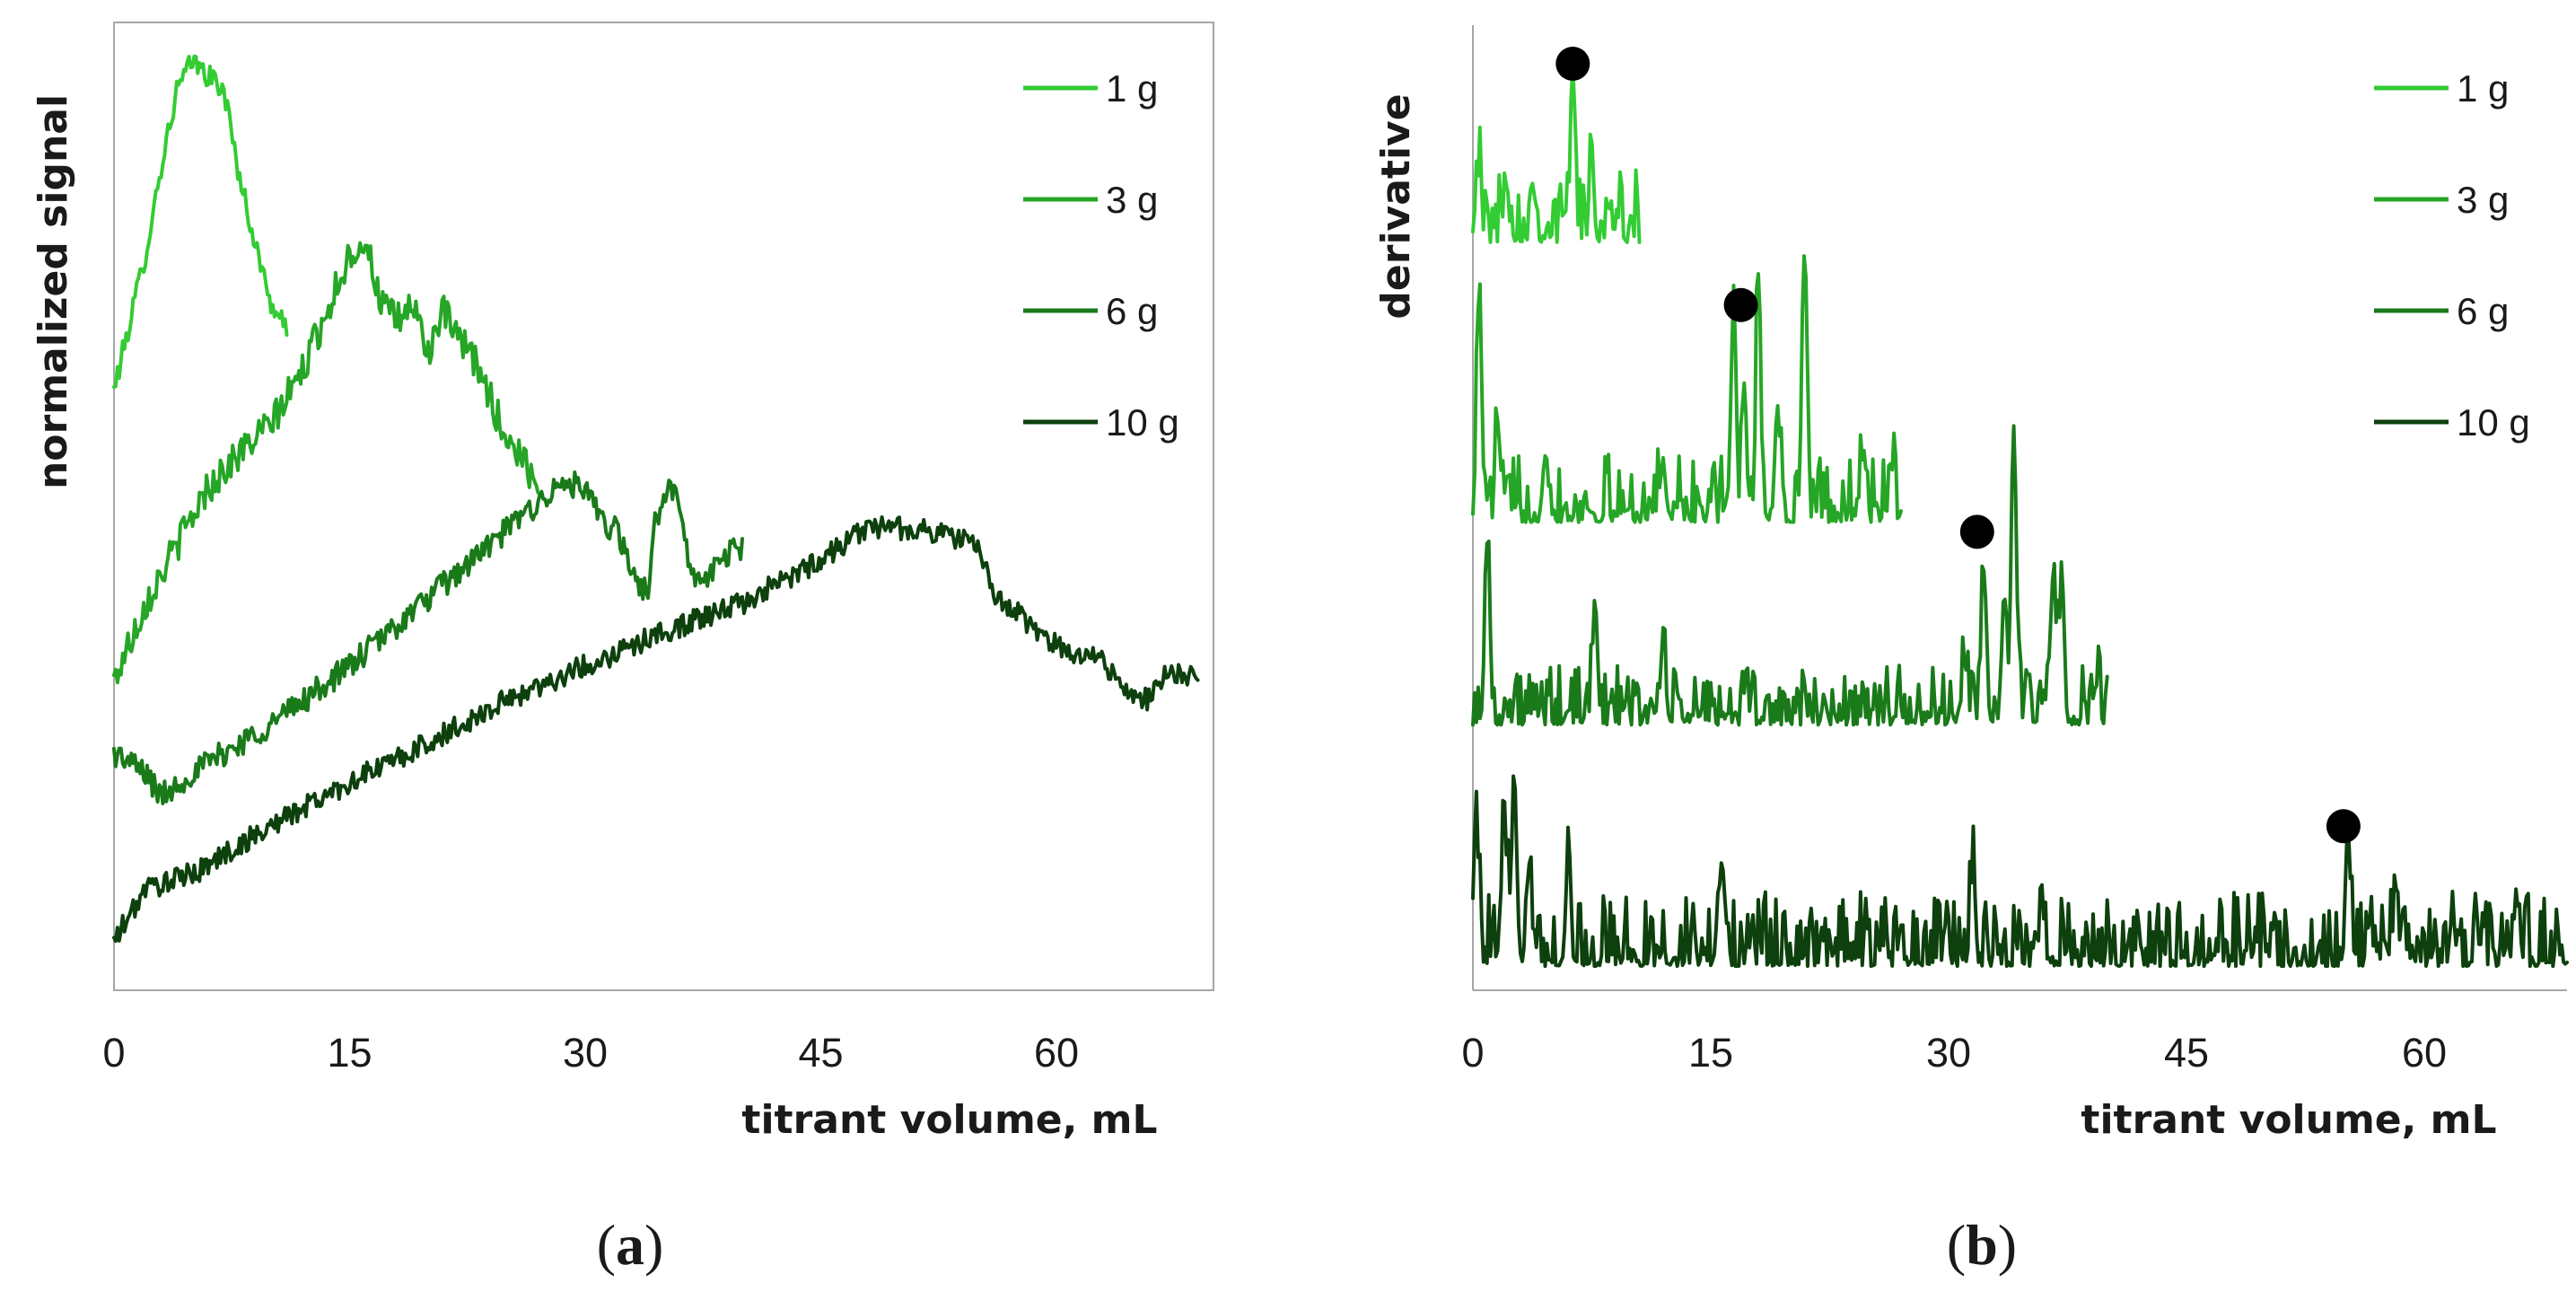 The width and height of the screenshot is (2576, 1300). I want to click on series-line-a-6-g, so click(428, 637).